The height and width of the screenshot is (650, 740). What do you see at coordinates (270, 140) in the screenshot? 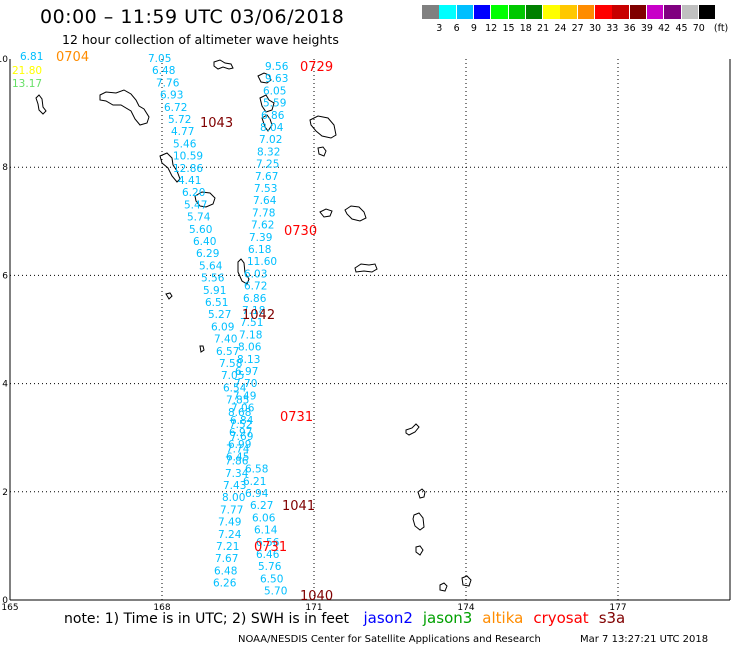
I see `wave-height-value: 7.02` at bounding box center [270, 140].